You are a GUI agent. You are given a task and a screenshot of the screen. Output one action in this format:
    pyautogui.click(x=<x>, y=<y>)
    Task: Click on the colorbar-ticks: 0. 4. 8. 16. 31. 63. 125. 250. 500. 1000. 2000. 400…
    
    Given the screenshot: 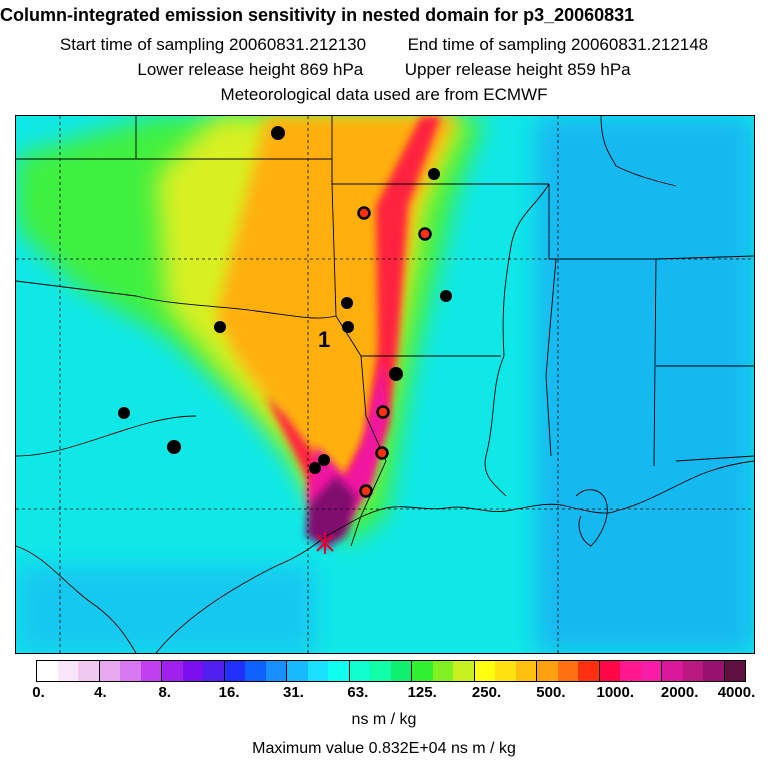 What is the action you would take?
    pyautogui.click(x=393, y=694)
    